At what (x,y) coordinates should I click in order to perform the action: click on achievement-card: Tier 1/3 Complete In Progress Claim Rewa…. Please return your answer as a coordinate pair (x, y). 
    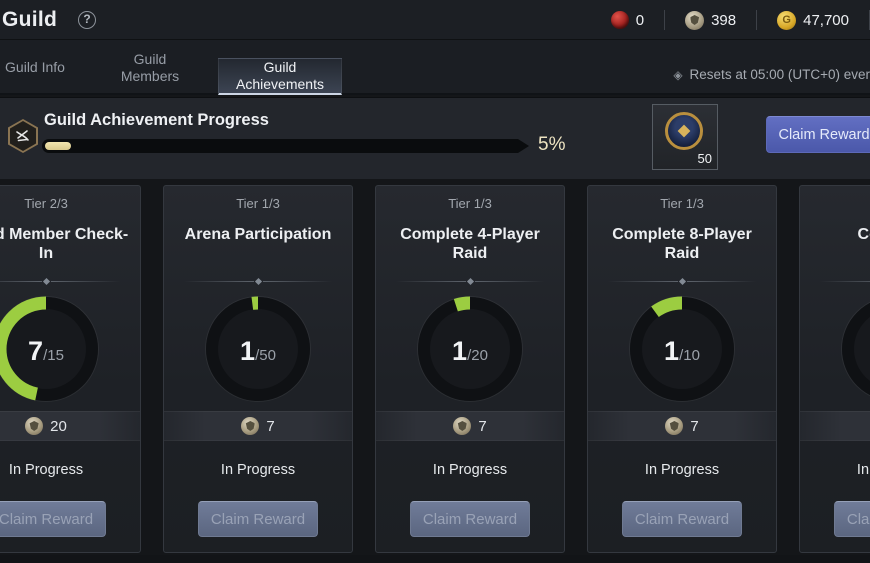
    Looking at the image, I should click on (834, 369).